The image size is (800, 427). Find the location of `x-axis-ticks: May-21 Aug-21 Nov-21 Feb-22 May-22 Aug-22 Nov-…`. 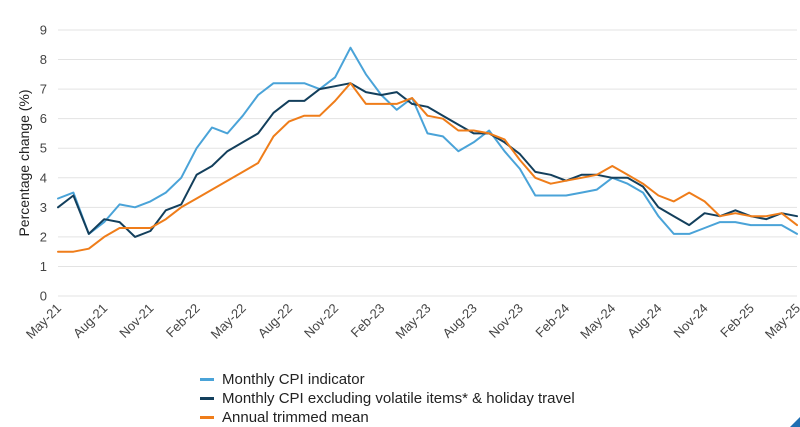

x-axis-ticks: May-21 Aug-21 Nov-21 Feb-22 May-22 Aug-22 Nov-… is located at coordinates (411, 321).